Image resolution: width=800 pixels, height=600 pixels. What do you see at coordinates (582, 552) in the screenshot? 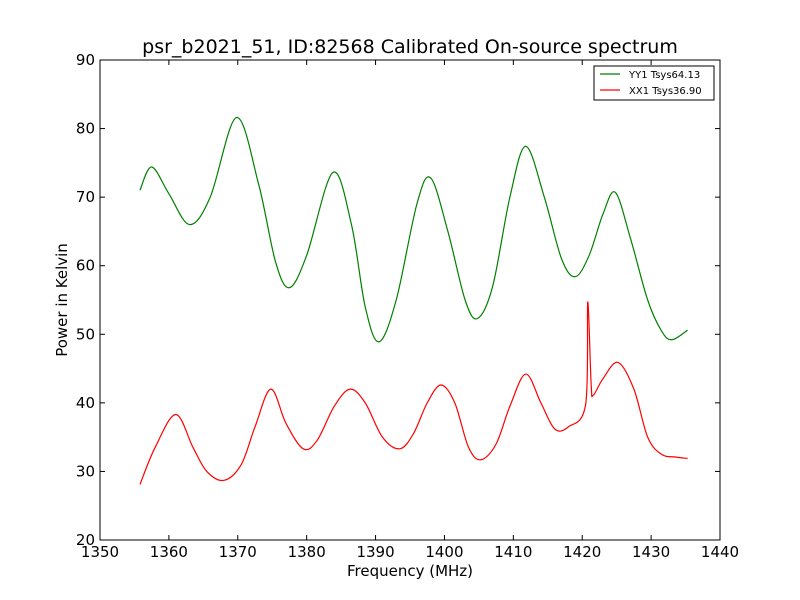
I see `x-tick-label: 1420` at bounding box center [582, 552].